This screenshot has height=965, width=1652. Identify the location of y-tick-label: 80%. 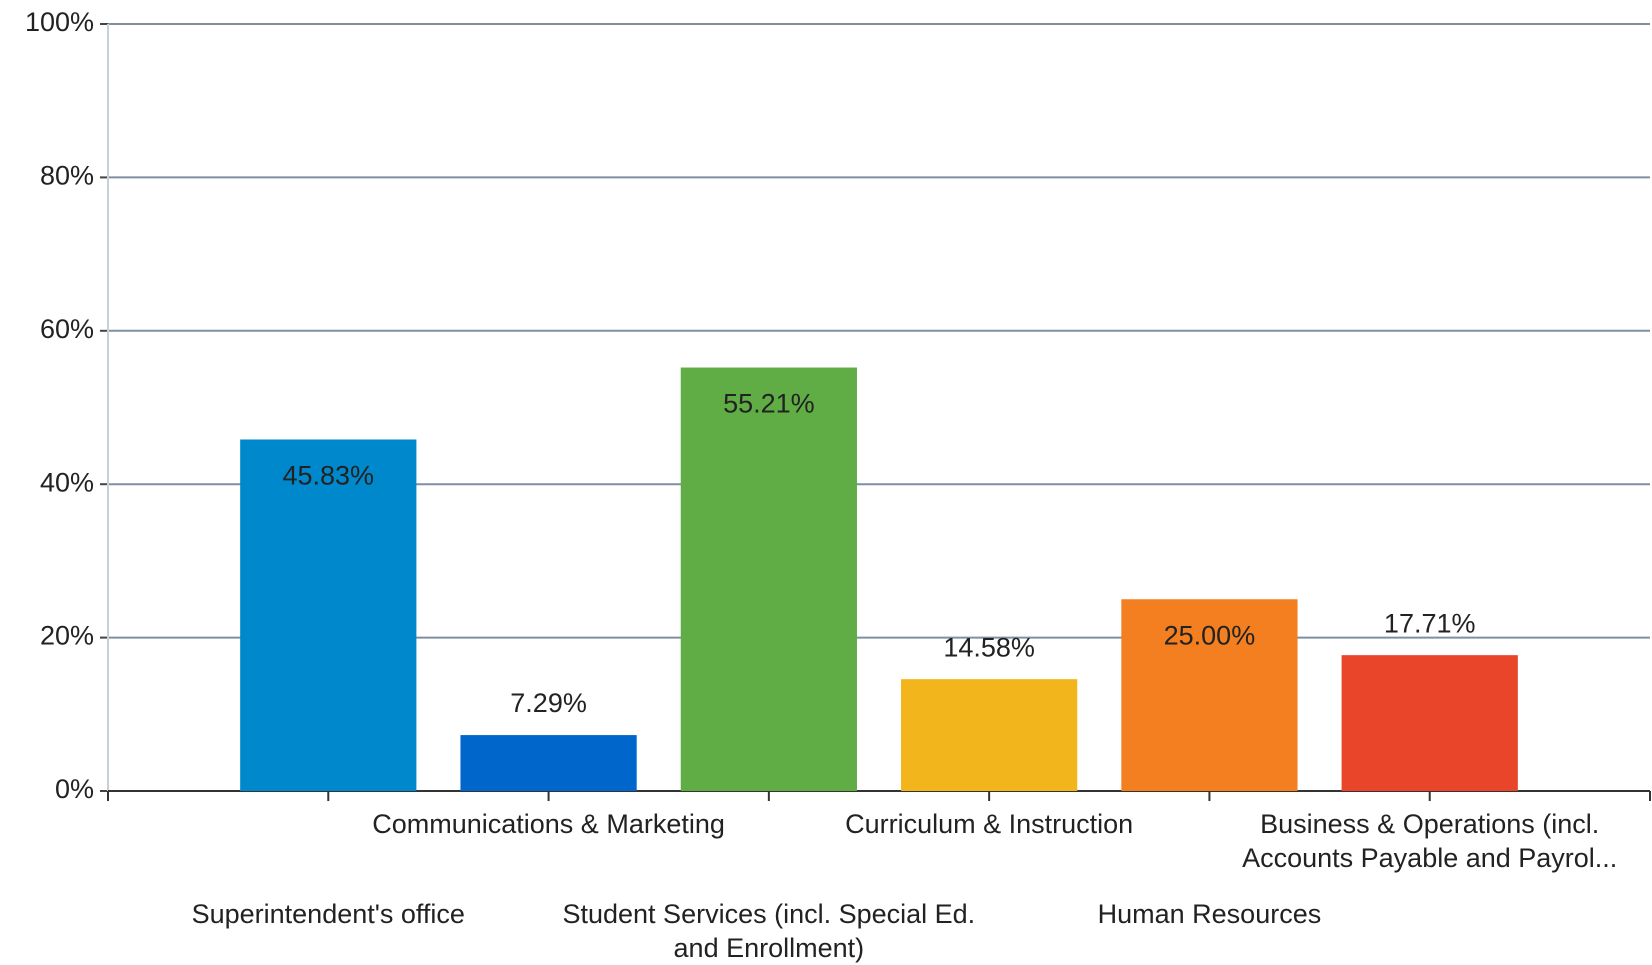
(67, 176).